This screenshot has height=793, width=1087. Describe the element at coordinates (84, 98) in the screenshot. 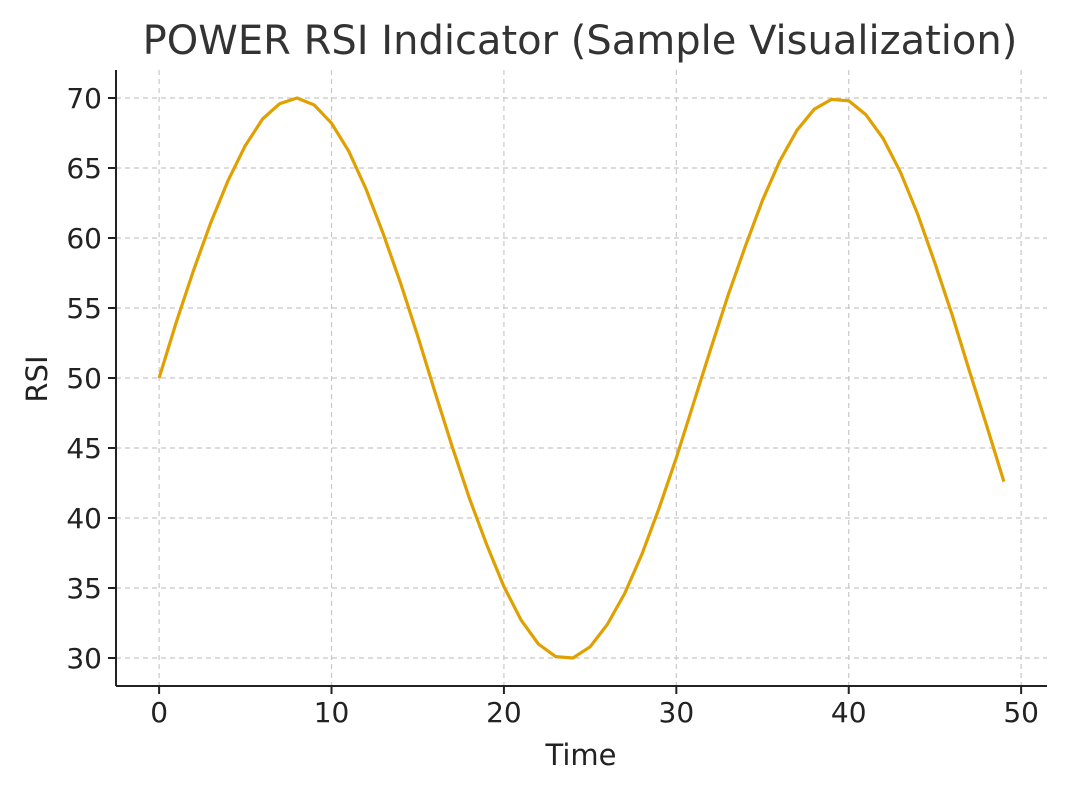

I see `y-tick-label: 70` at that location.